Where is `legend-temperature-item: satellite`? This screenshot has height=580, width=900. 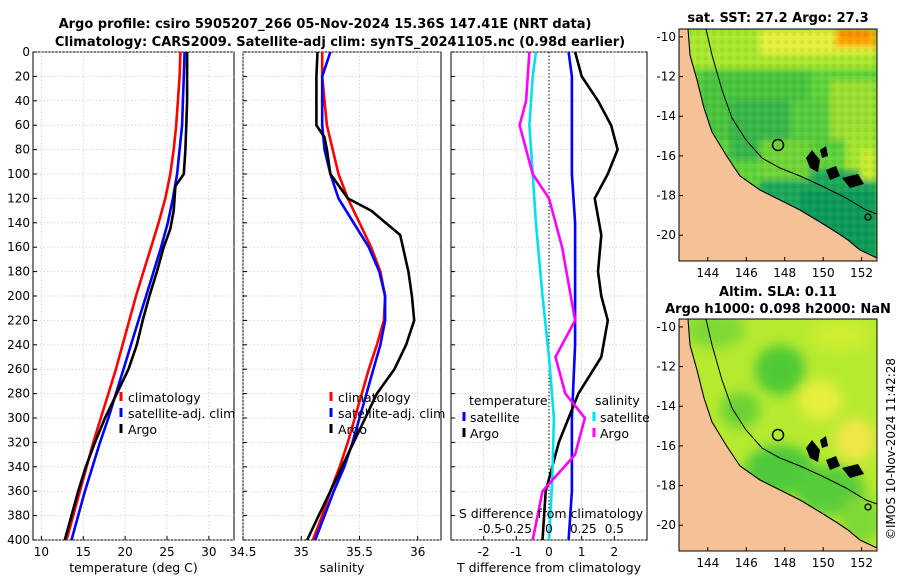
legend-temperature-item: satellite is located at coordinates (495, 417).